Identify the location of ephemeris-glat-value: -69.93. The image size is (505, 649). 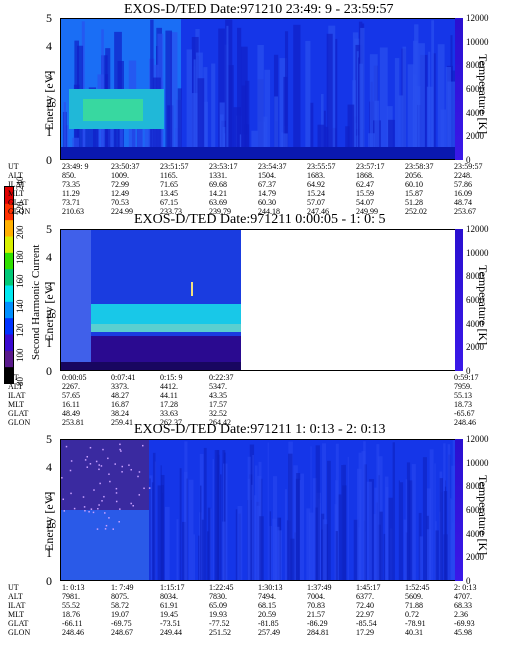
(464, 623).